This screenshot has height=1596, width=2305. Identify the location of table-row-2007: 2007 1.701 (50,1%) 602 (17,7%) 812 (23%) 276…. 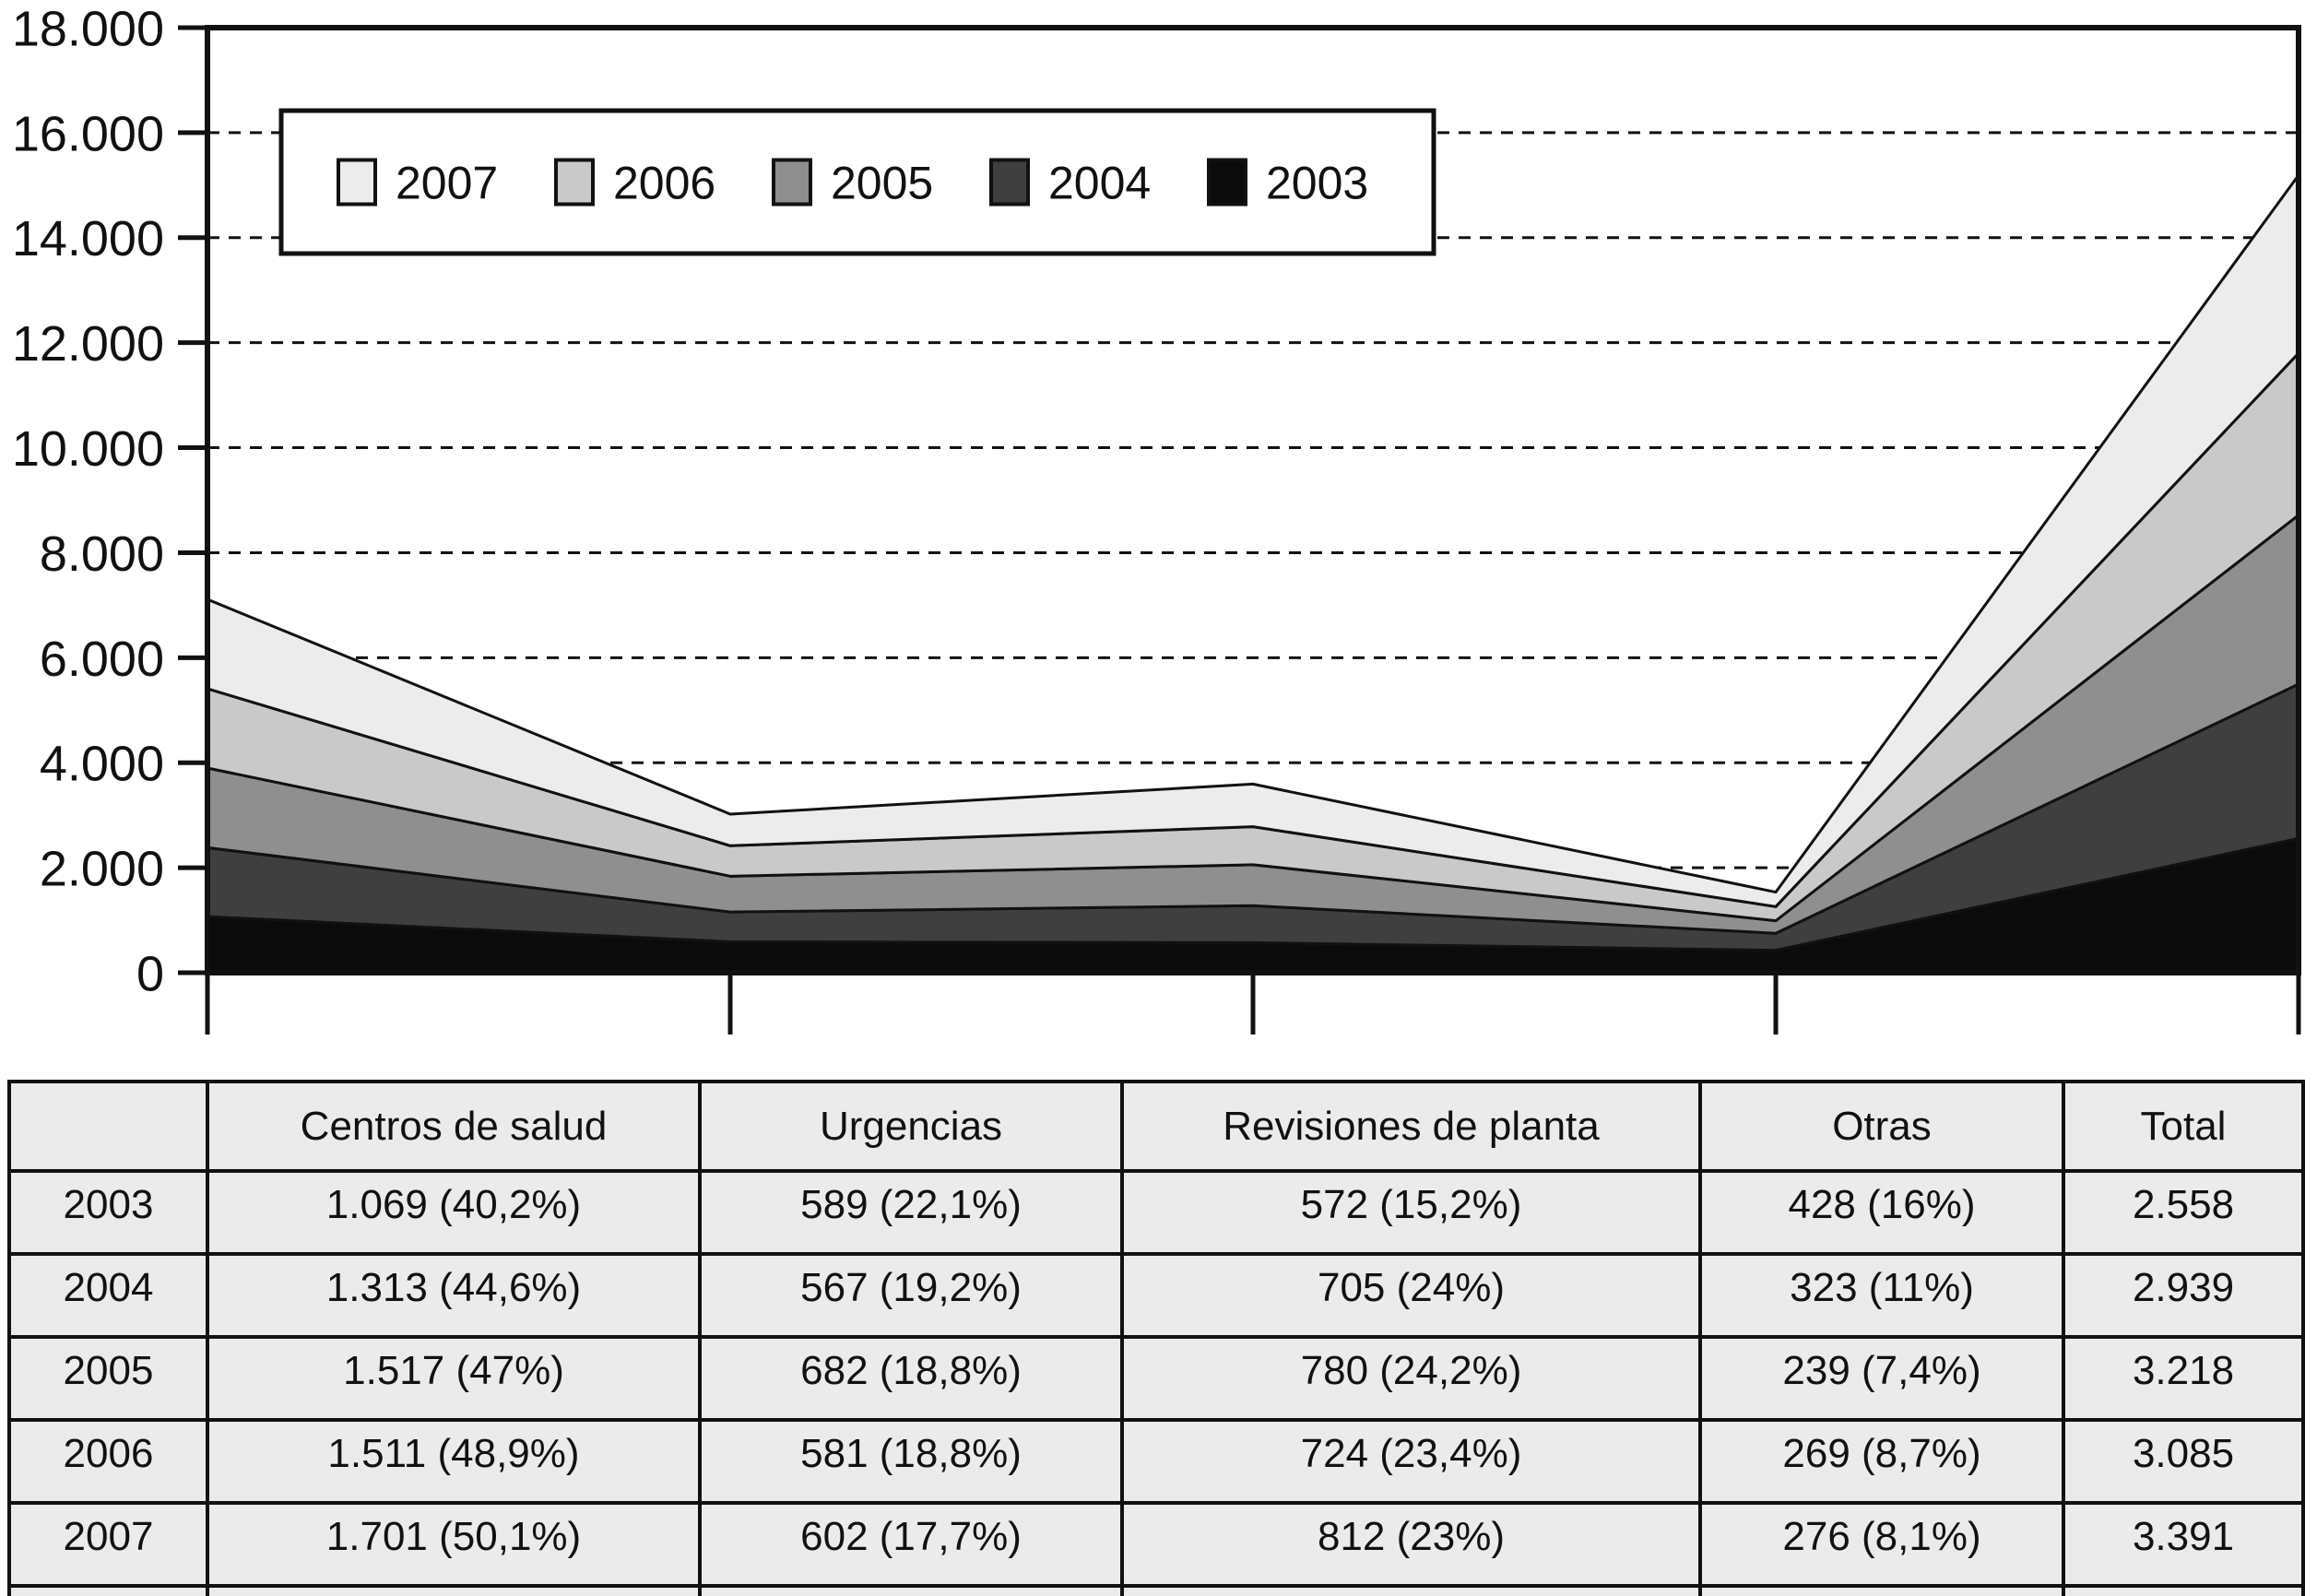
(1156, 1544).